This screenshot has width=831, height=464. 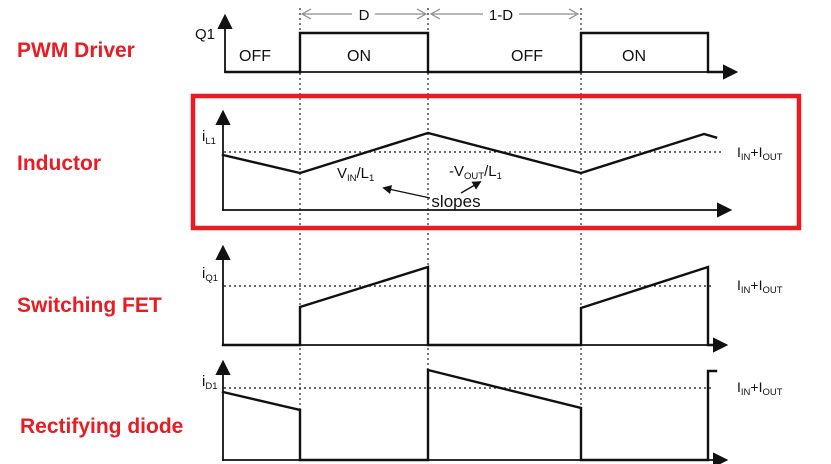 I want to click on diode-current-waveform, so click(x=469, y=415).